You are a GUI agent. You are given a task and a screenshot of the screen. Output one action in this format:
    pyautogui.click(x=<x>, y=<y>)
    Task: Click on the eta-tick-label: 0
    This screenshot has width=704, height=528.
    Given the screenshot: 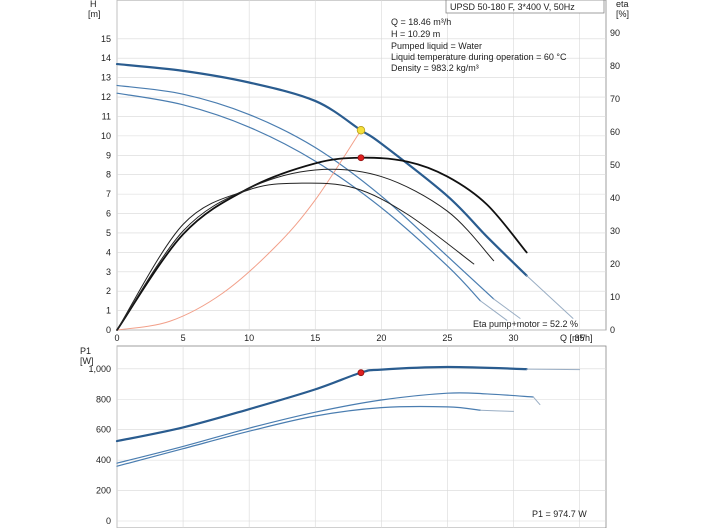 What is the action you would take?
    pyautogui.click(x=612, y=330)
    